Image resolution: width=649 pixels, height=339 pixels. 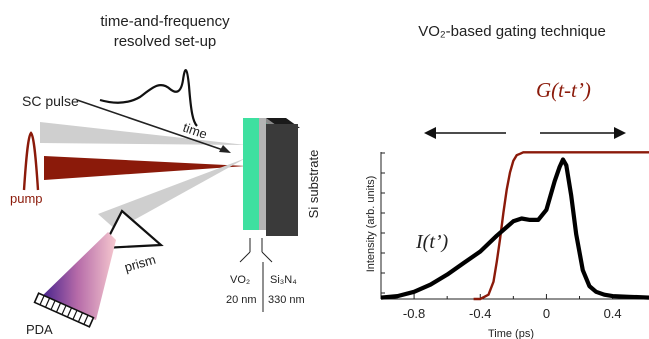 What do you see at coordinates (282, 180) in the screenshot?
I see `si-substrate-layer` at bounding box center [282, 180].